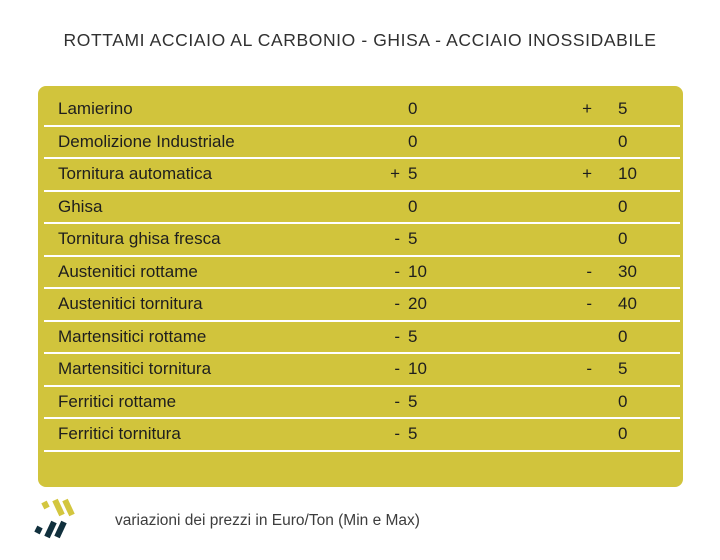 The image size is (720, 560). Describe the element at coordinates (139, 239) in the screenshot. I see `row-label: Tornitura ghisa fresca` at that location.